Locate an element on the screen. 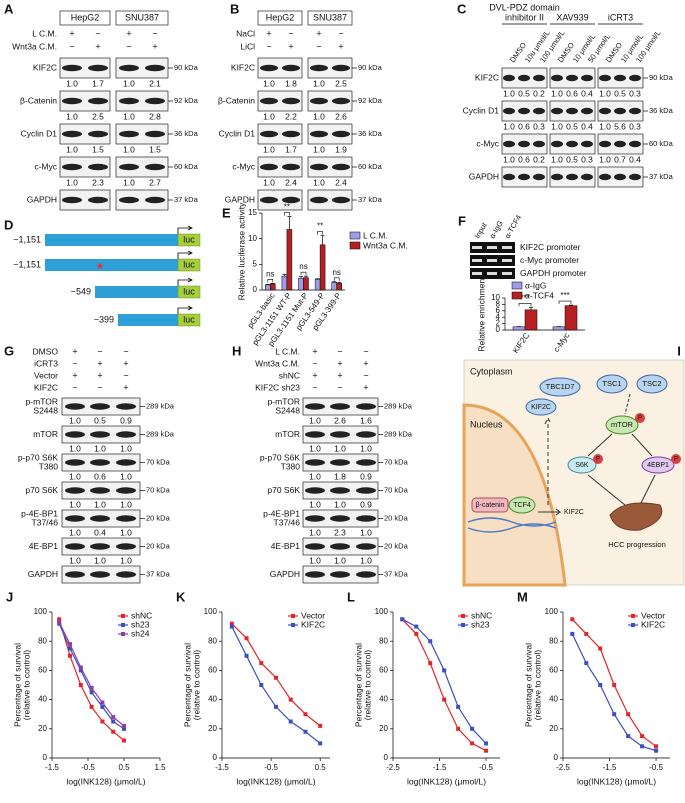 The height and width of the screenshot is (803, 685). y-tick-label: 40 is located at coordinates (383, 699).